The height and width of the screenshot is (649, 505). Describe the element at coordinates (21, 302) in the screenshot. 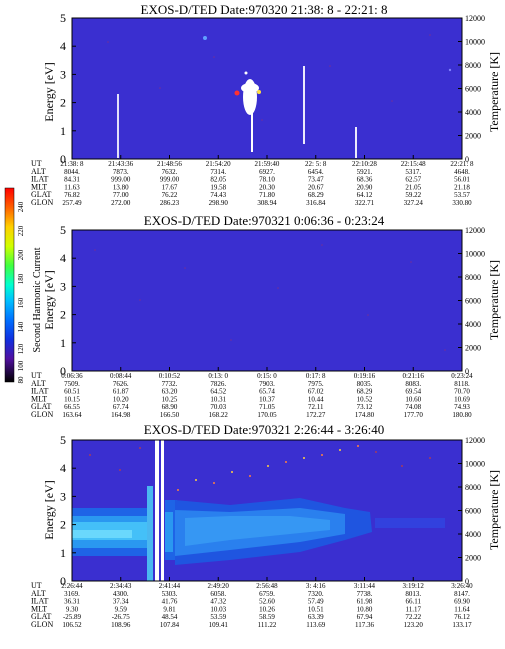

I see `colorbar-tick: 160` at that location.